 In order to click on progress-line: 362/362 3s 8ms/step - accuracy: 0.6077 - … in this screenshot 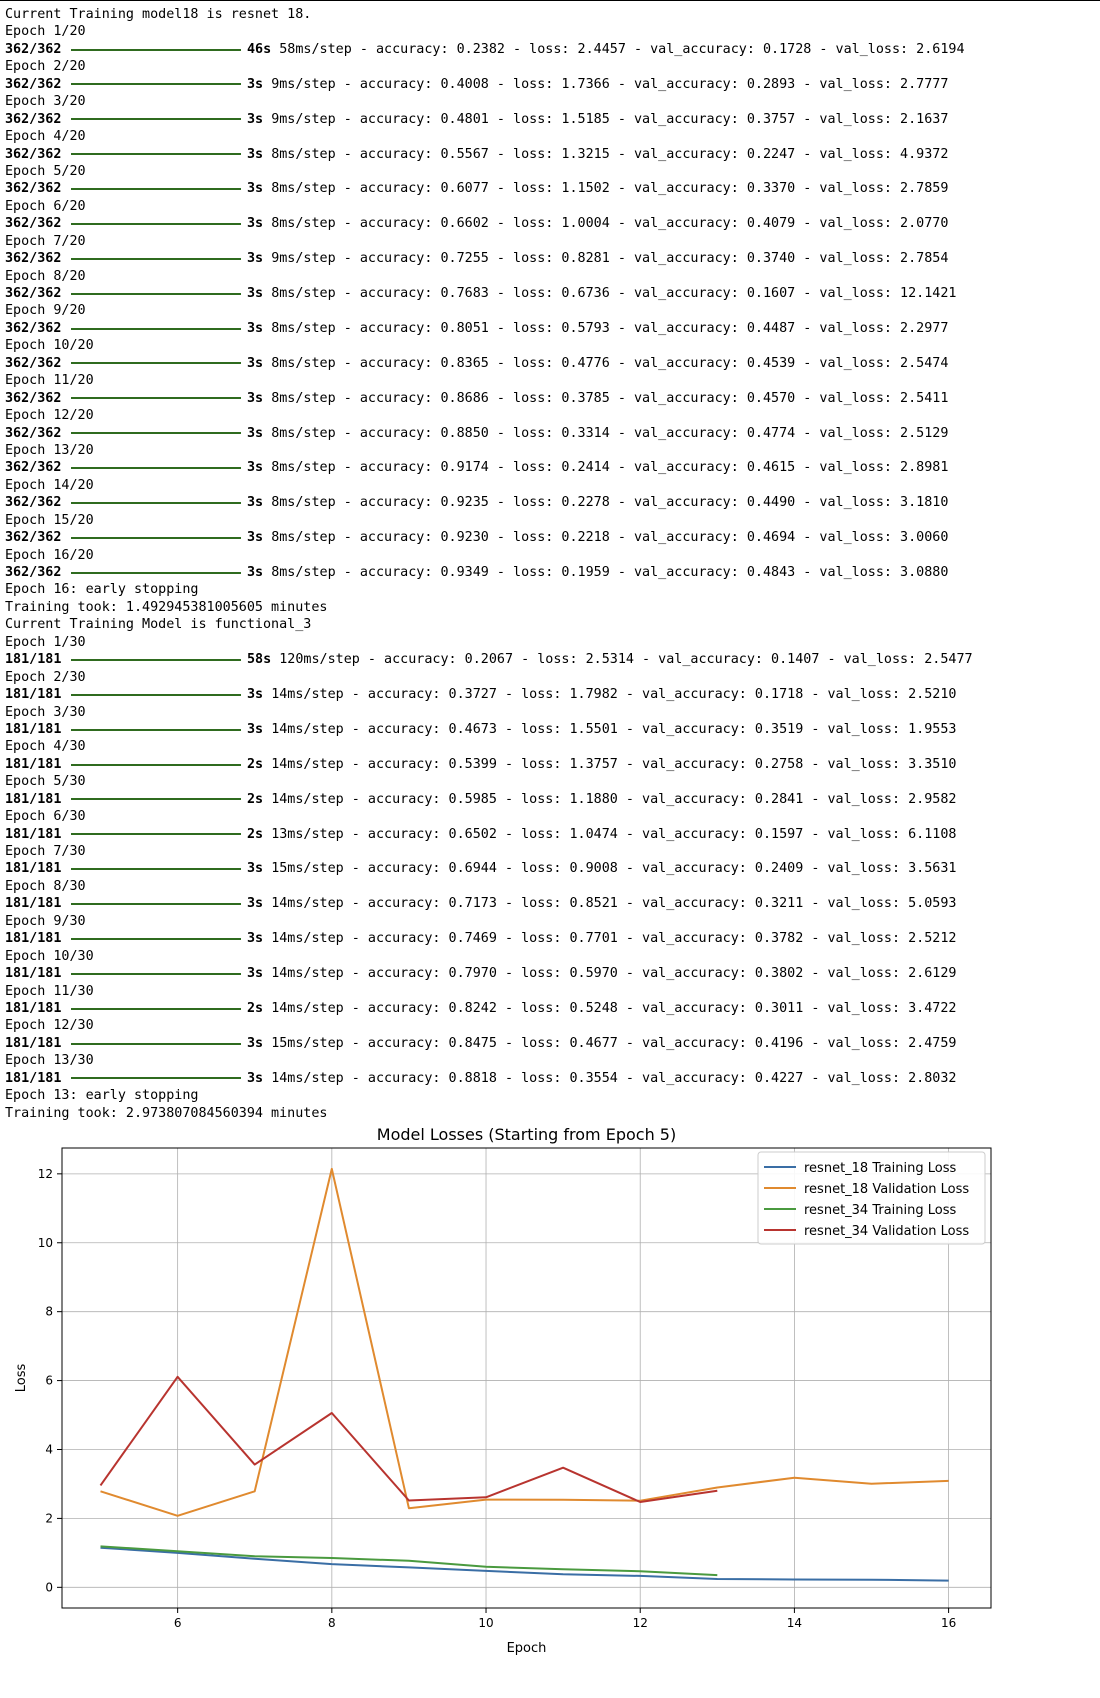, I will do `click(550, 188)`.